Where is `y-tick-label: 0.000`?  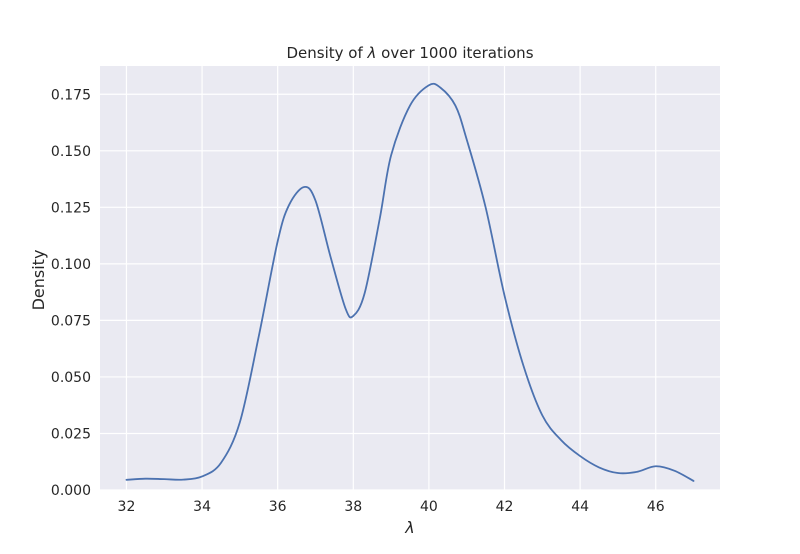
y-tick-label: 0.000 is located at coordinates (71, 491).